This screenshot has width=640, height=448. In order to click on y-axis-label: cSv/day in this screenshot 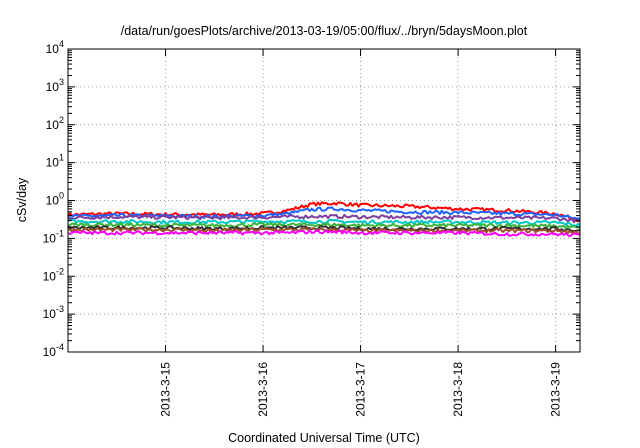, I will do `click(22, 199)`.